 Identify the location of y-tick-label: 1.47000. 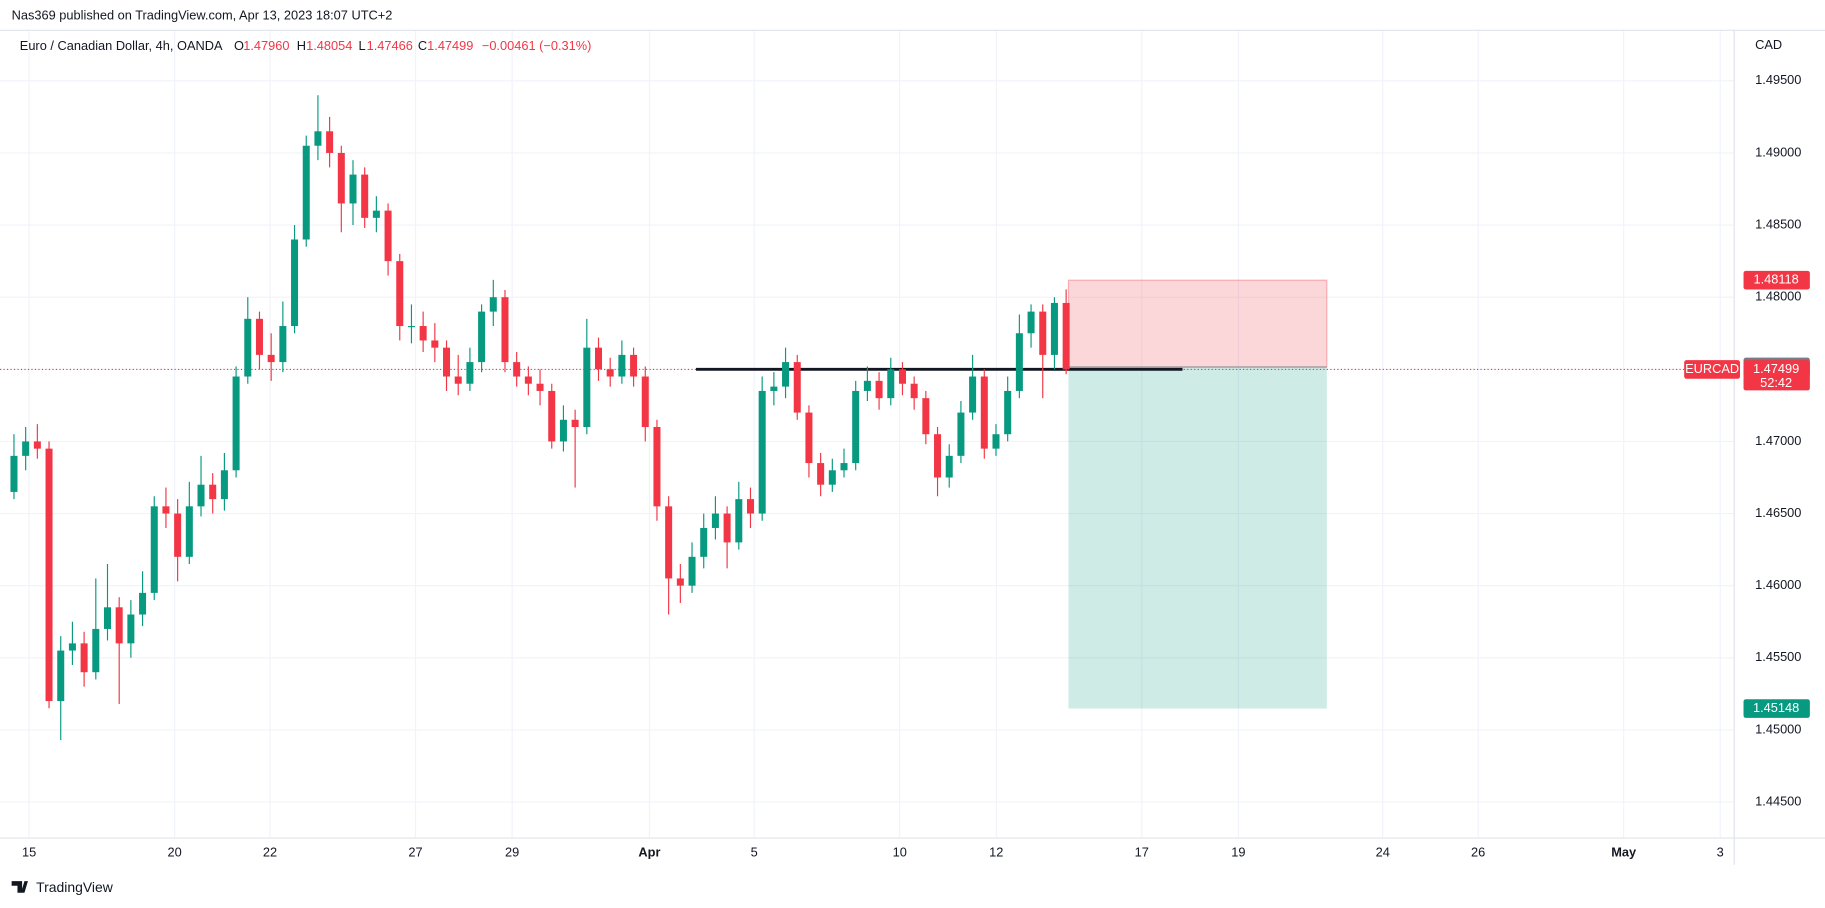
(1778, 440).